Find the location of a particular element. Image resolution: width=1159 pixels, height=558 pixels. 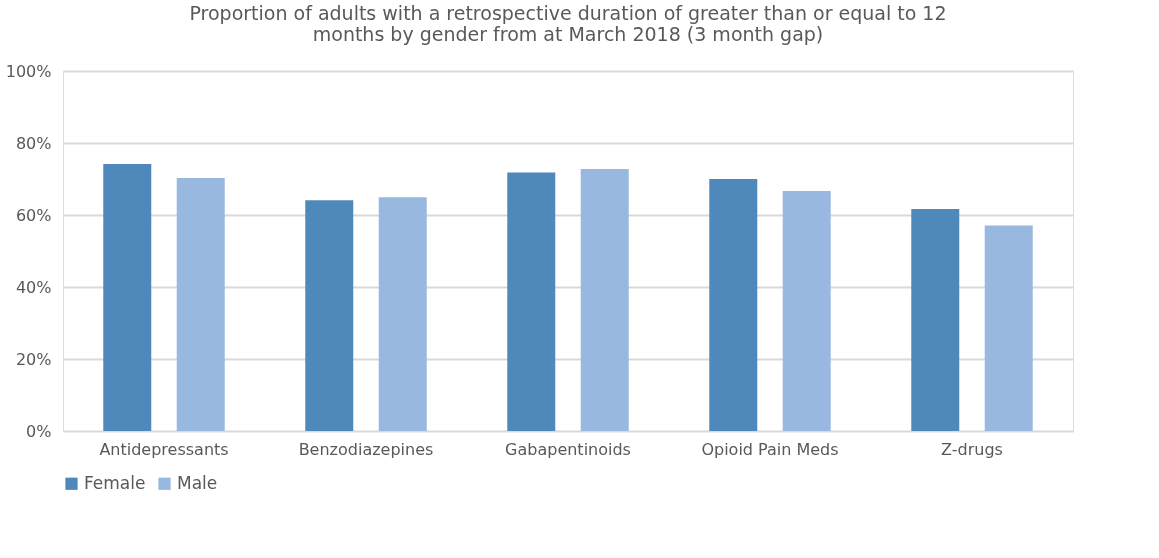

y-tick-label: 100% is located at coordinates (28, 71).